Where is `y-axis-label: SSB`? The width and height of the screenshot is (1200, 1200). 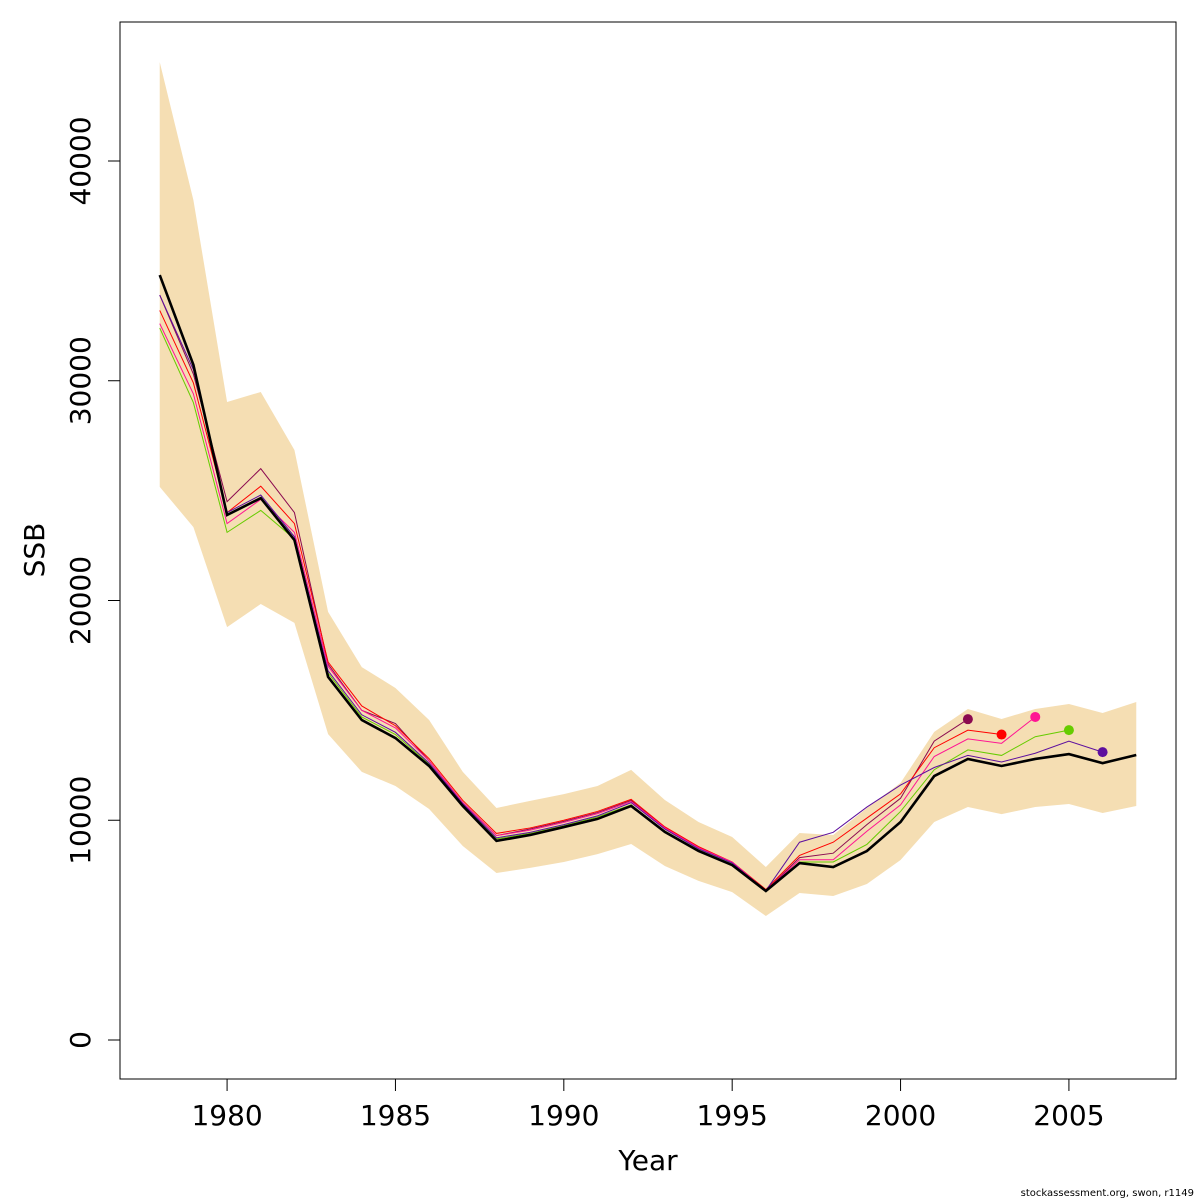
y-axis-label: SSB is located at coordinates (34, 550).